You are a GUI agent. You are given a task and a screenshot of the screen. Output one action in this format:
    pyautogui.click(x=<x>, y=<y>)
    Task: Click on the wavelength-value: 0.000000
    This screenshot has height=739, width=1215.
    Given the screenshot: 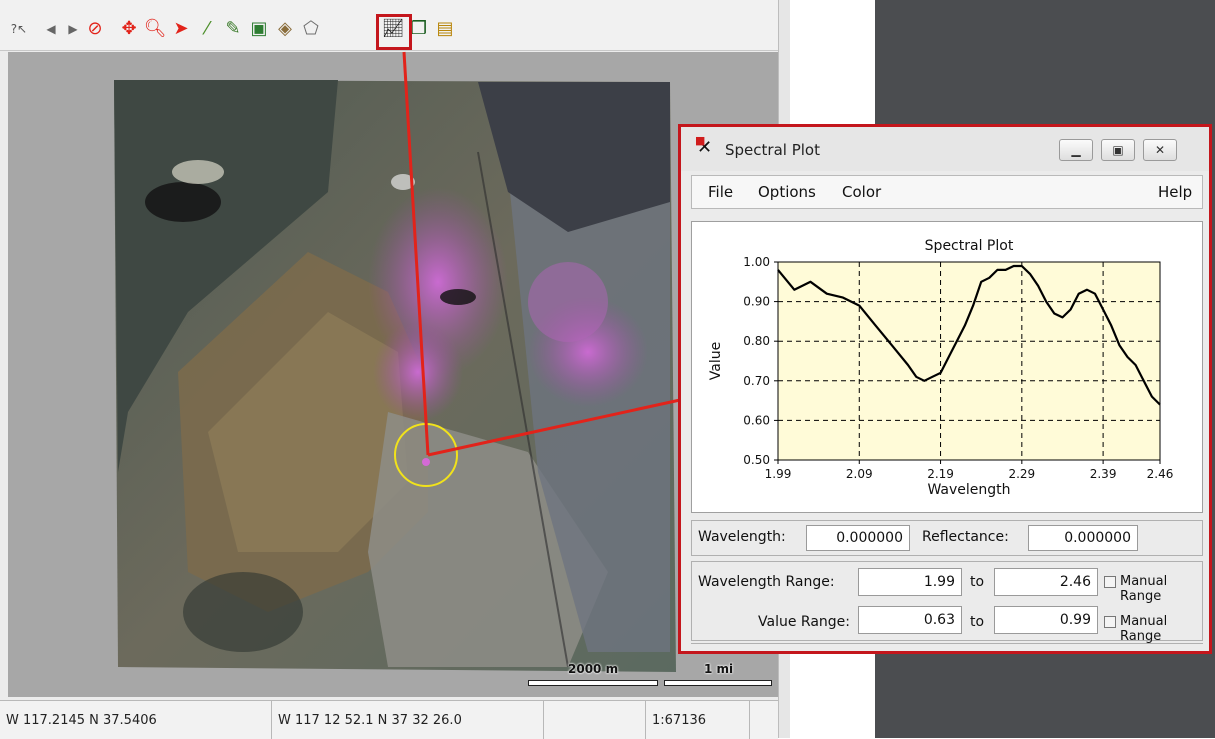 What is the action you would take?
    pyautogui.click(x=858, y=538)
    